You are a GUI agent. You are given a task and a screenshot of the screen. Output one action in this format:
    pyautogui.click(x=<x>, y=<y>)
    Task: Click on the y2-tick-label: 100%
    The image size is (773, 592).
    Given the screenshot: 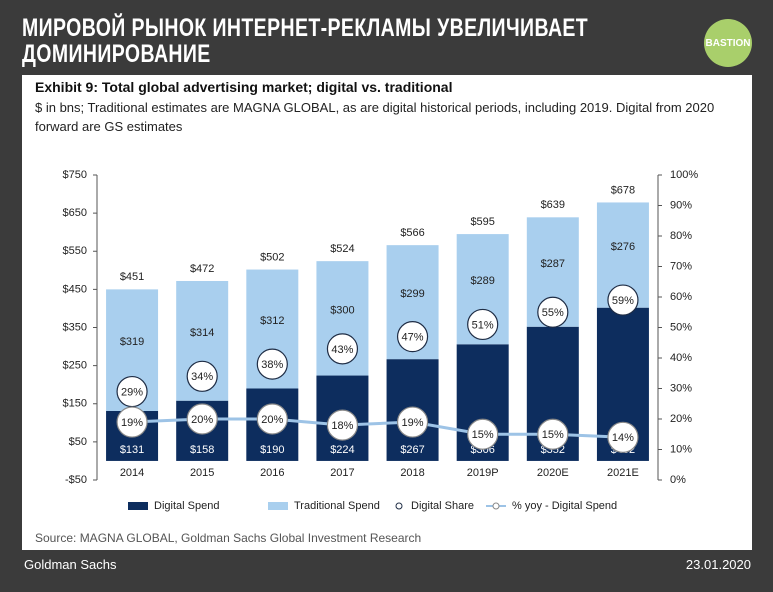 What is the action you would take?
    pyautogui.click(x=684, y=175)
    